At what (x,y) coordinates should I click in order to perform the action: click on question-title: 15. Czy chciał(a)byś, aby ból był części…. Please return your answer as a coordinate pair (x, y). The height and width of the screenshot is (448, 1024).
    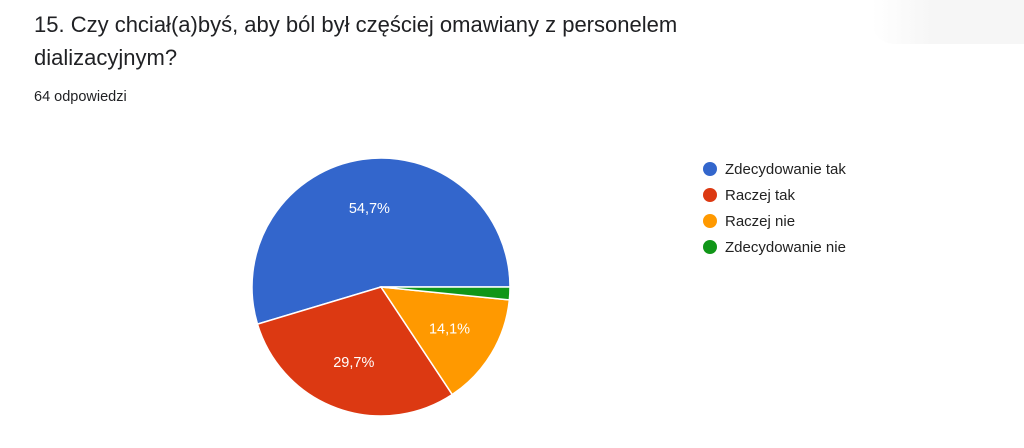
    Looking at the image, I should click on (356, 41).